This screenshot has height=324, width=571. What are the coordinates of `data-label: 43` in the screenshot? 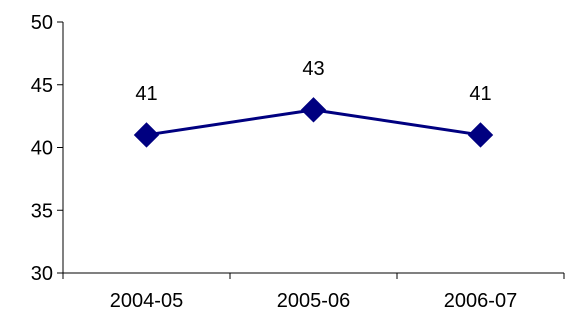 It's located at (313, 69).